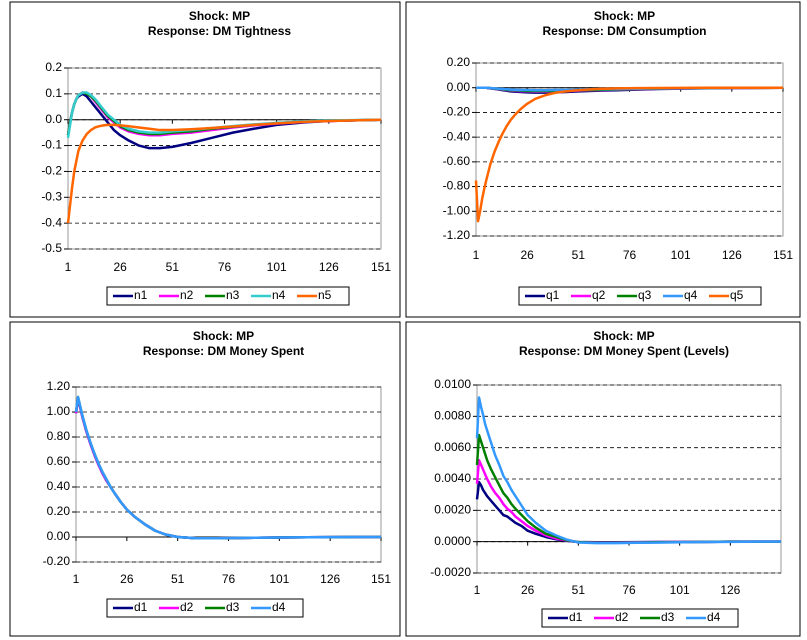 The height and width of the screenshot is (640, 807). I want to click on y-tick-label: 0.0020, so click(452, 510).